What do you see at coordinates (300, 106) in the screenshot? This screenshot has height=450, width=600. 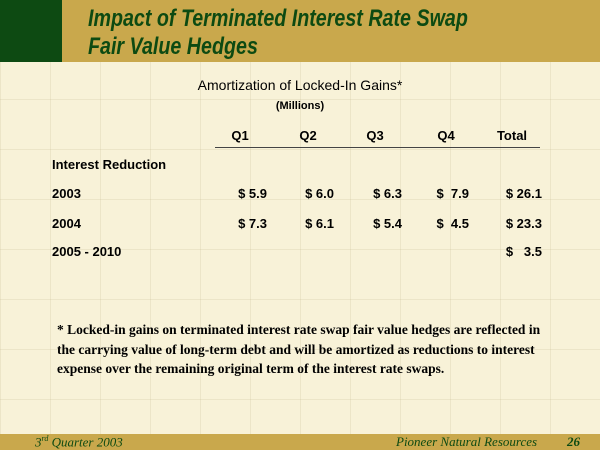 I see `table-unit: (Millions)` at bounding box center [300, 106].